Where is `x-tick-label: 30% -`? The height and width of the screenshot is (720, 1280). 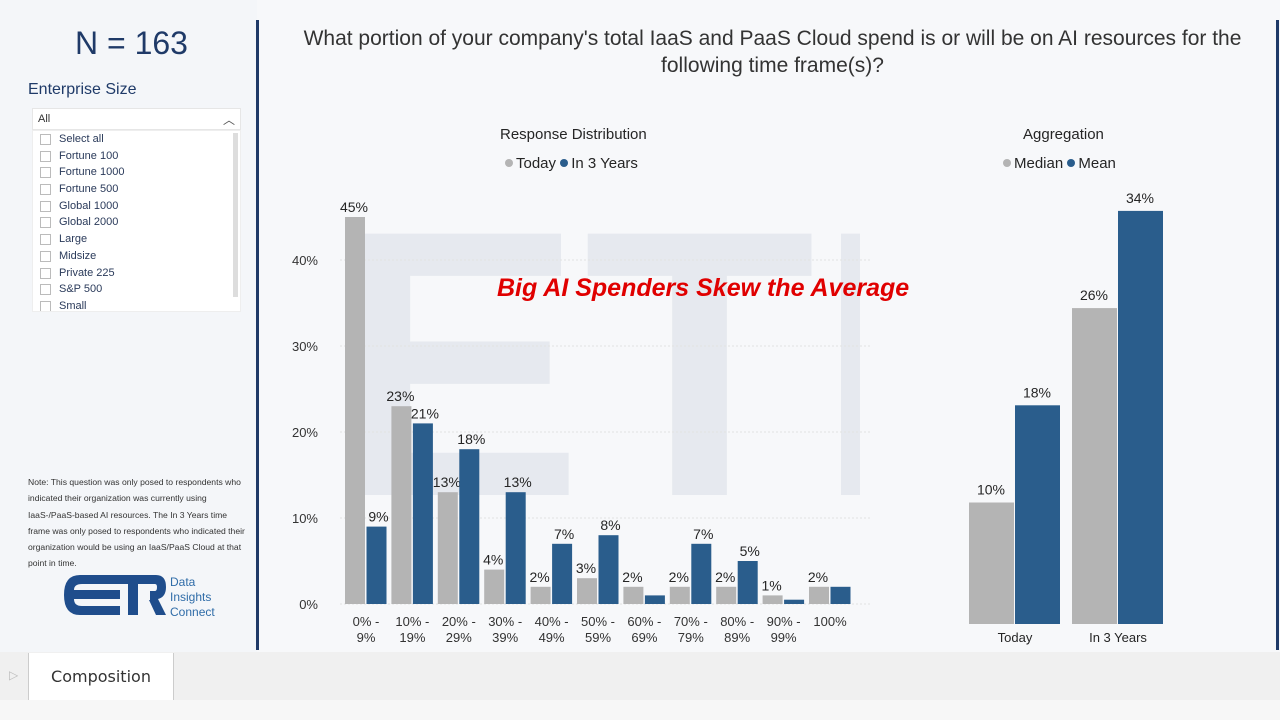
x-tick-label: 30% - is located at coordinates (505, 621).